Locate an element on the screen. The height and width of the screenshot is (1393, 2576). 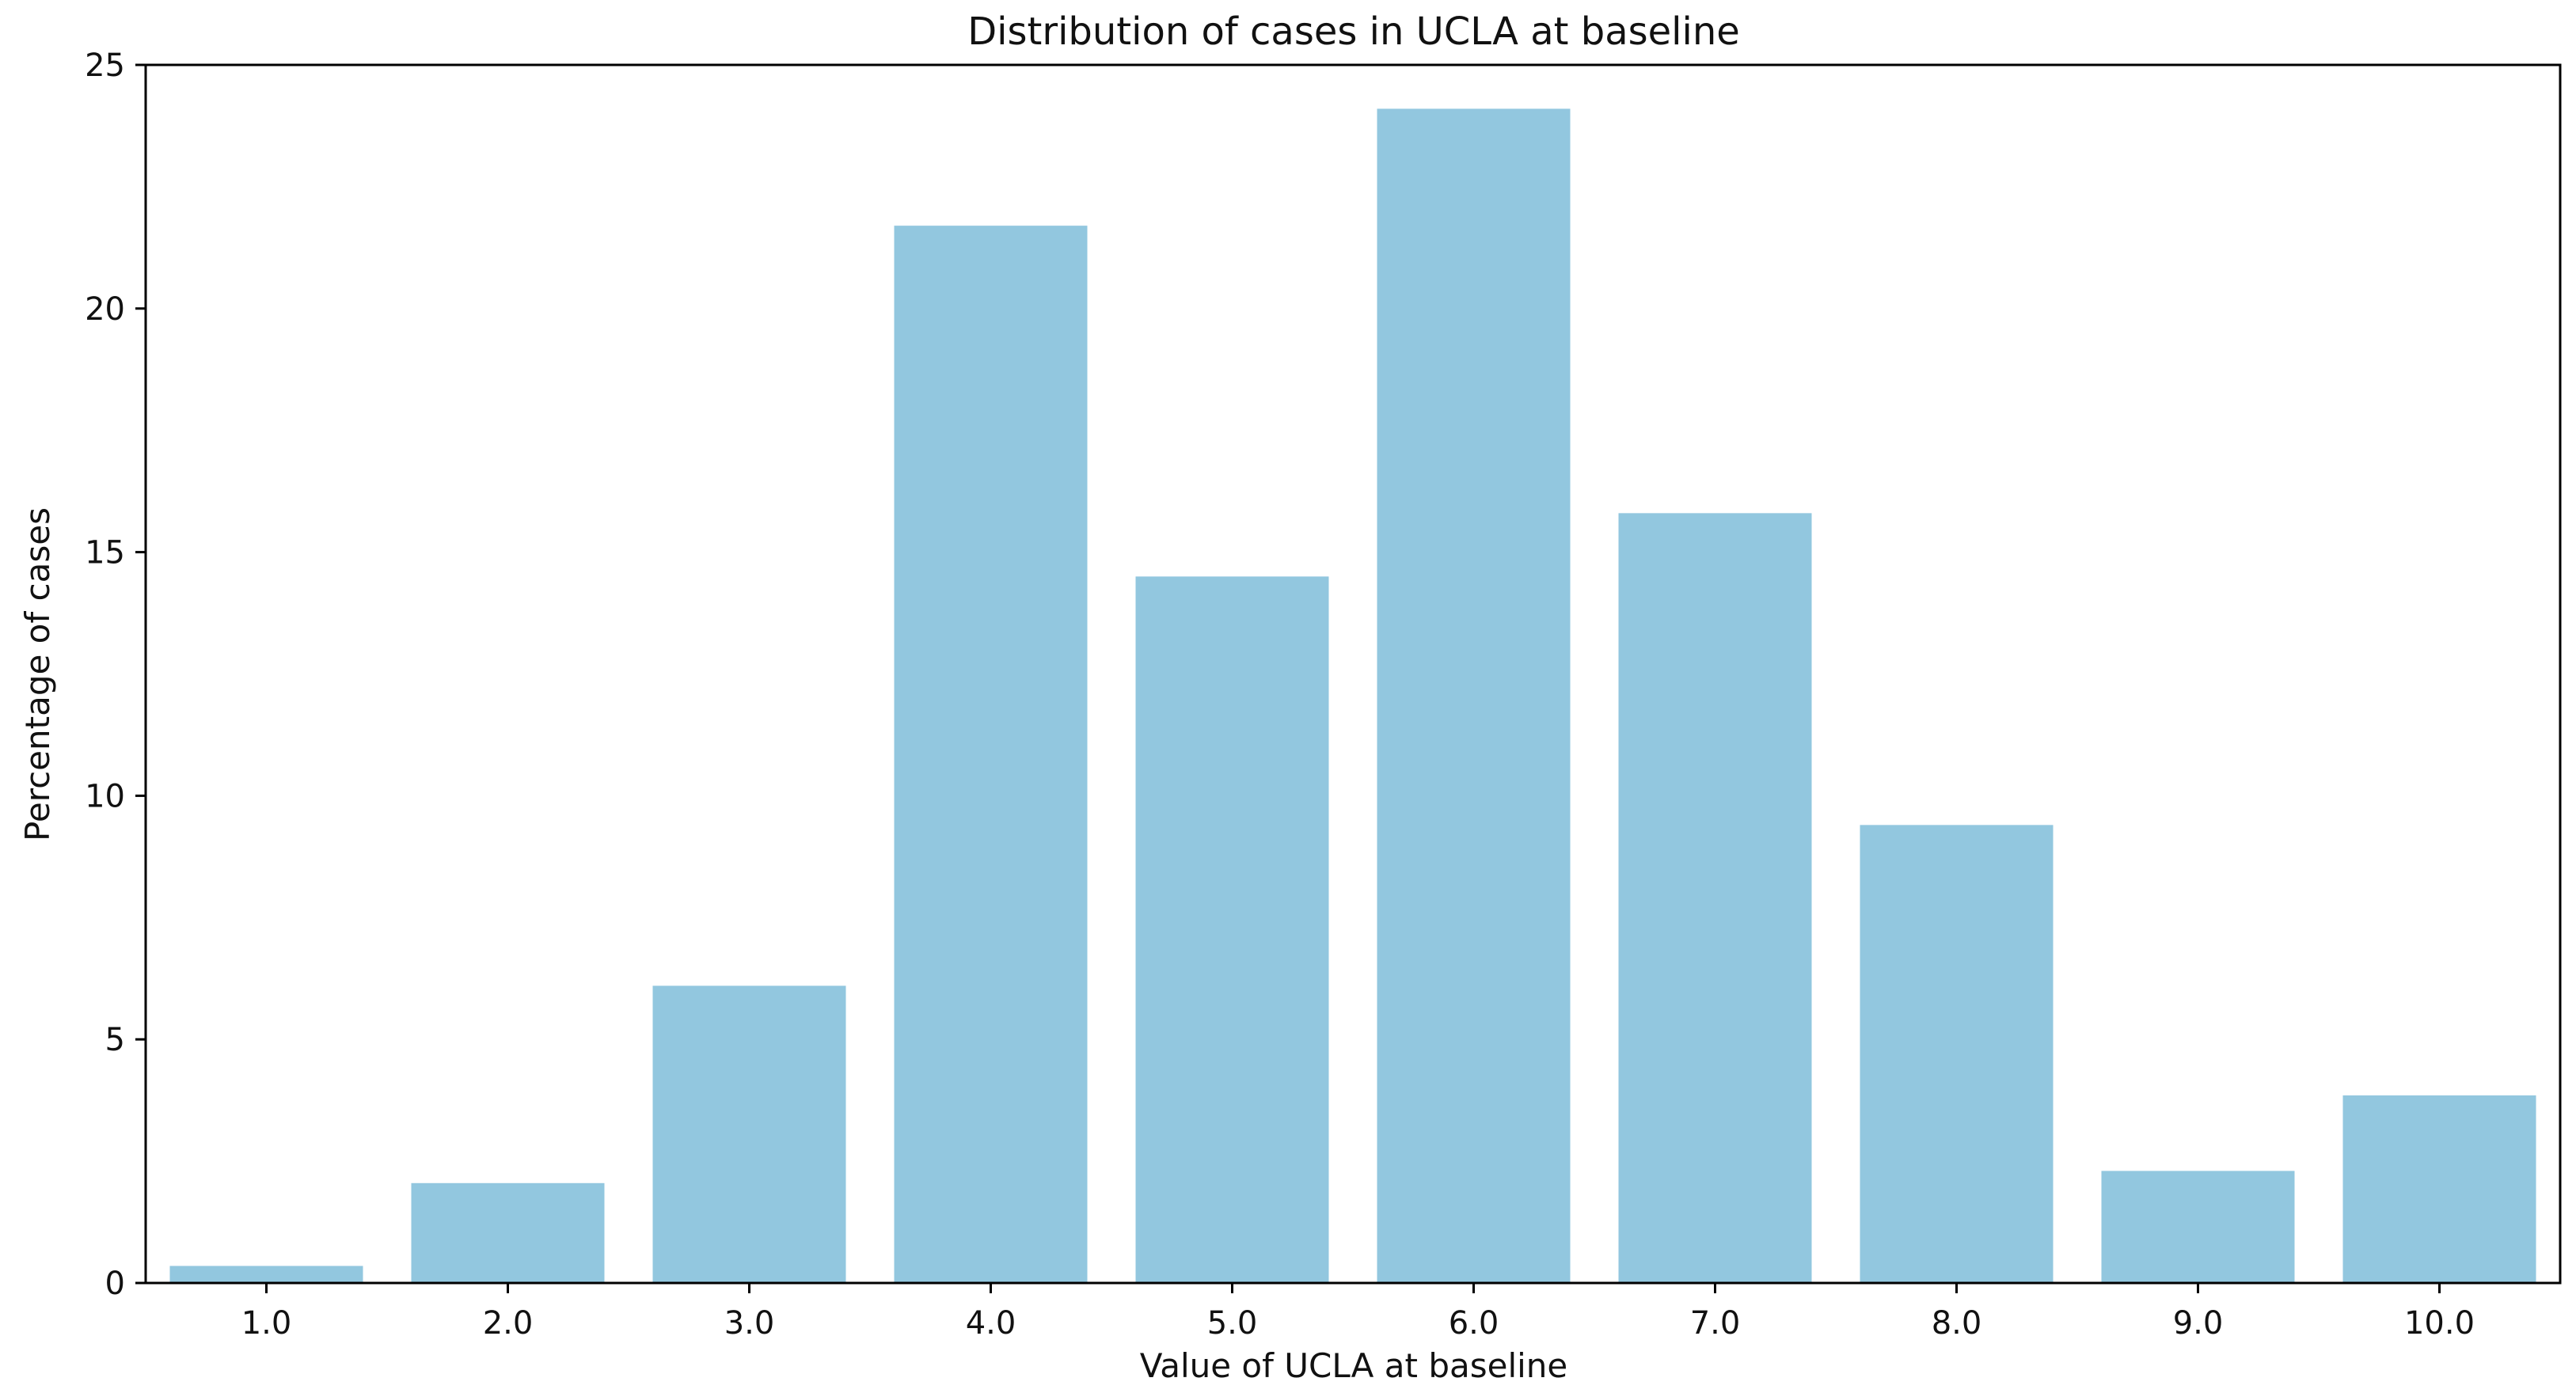
bar-4.0 is located at coordinates (991, 754).